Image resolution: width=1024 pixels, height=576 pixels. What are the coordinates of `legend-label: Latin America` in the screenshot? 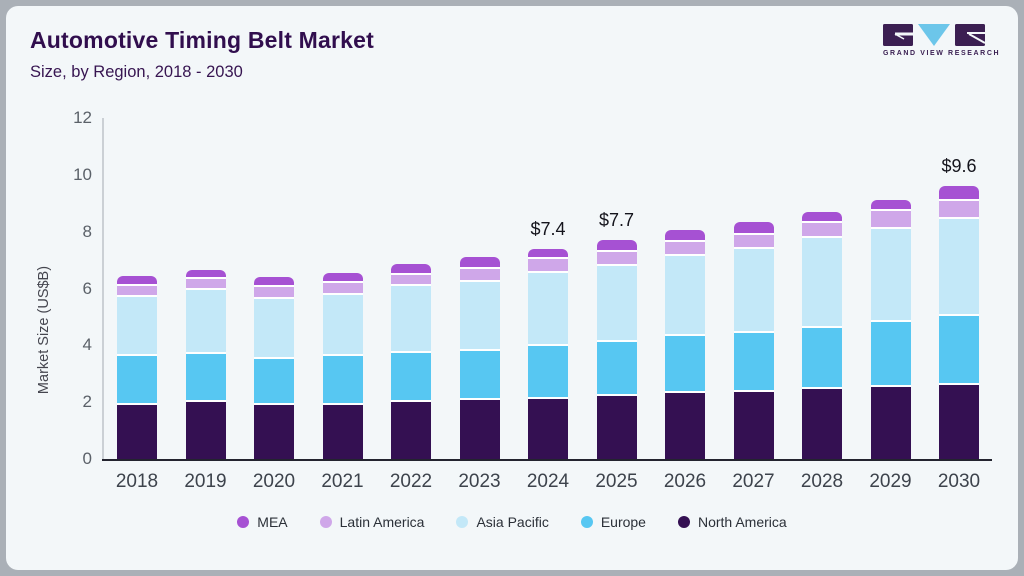 It's located at (382, 522).